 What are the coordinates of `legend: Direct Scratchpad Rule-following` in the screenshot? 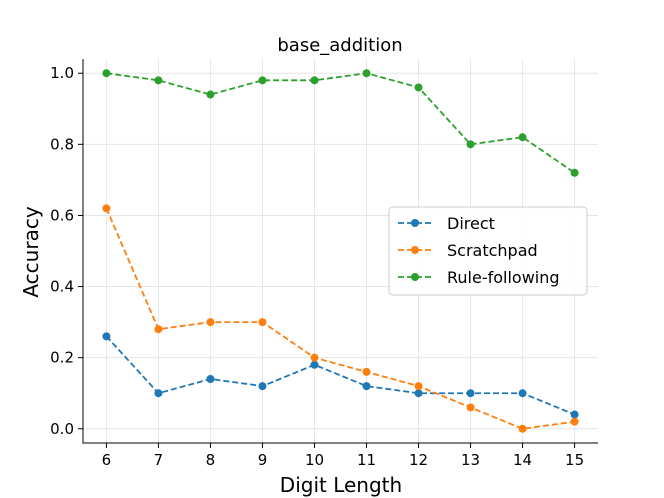 It's located at (488, 251).